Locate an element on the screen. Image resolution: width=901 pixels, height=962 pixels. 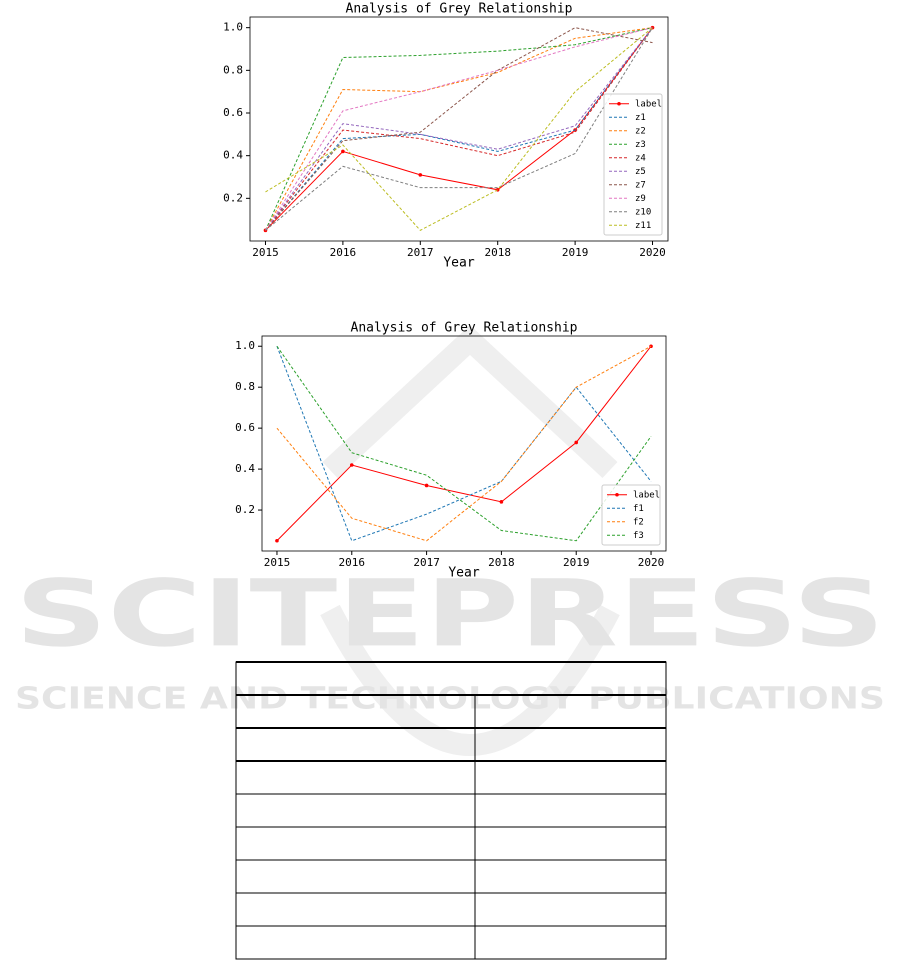
watermark-title: SCITEPRESS is located at coordinates (450, 613).